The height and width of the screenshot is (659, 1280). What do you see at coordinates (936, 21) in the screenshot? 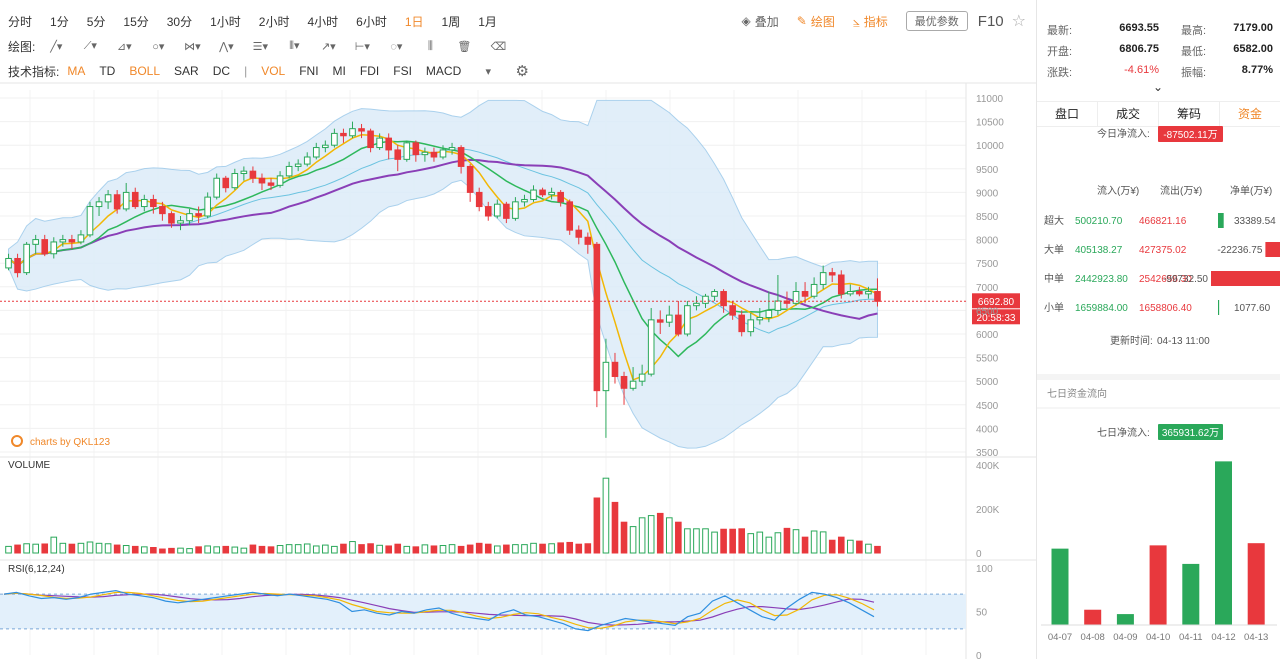
I see `best-params-button: 最优参数` at bounding box center [936, 21].